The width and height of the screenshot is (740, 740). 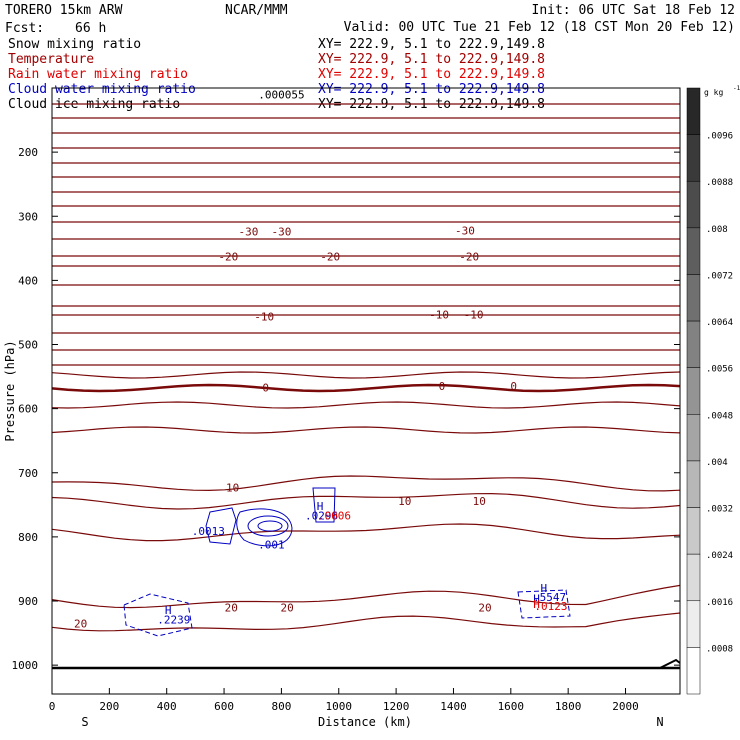 What do you see at coordinates (365, 722) in the screenshot?
I see `x-axis-title: Distance (km)` at bounding box center [365, 722].